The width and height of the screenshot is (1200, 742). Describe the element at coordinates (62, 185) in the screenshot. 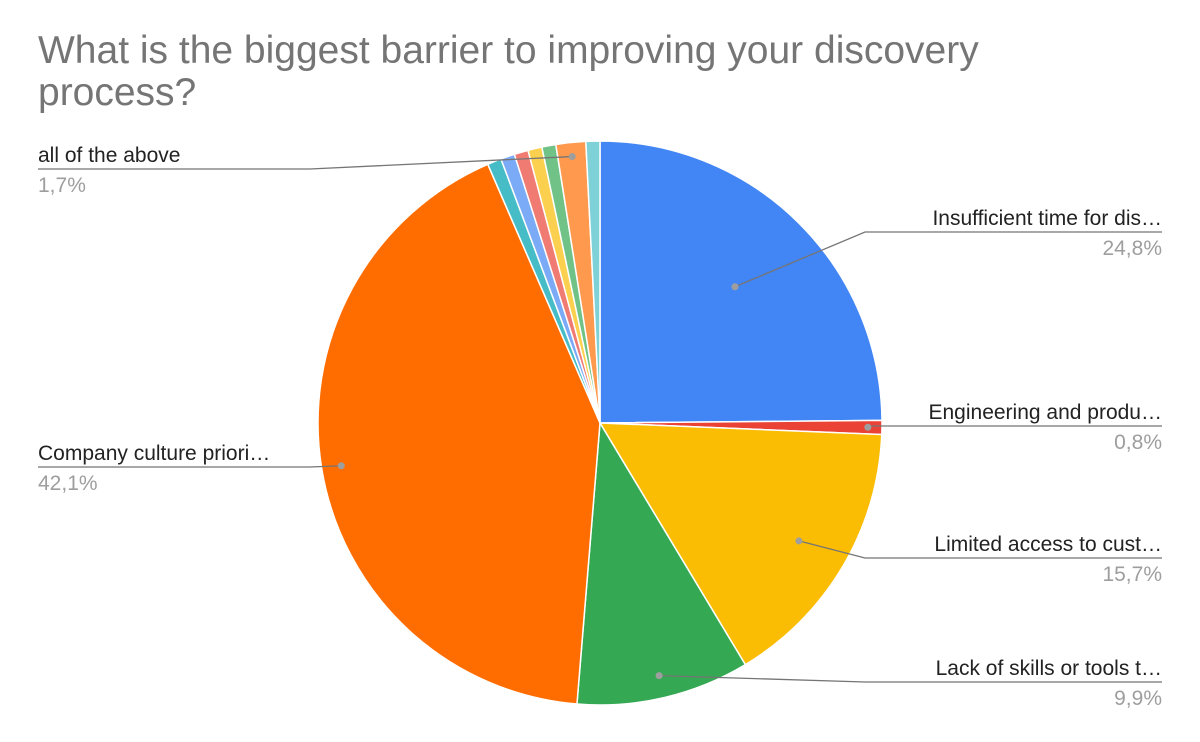

I see `slice-percent-10: 1,7%` at that location.